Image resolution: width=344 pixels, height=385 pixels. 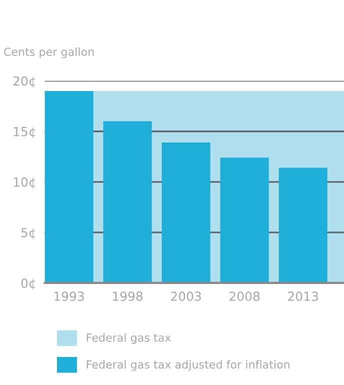 I want to click on x-tick-label: 2008, so click(x=245, y=296).